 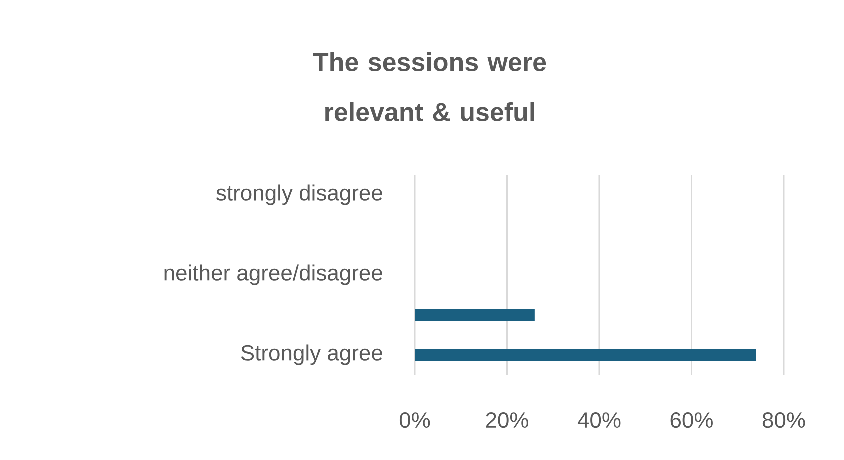 What do you see at coordinates (273, 275) in the screenshot?
I see `y-tick-label: neither agree/disagree` at bounding box center [273, 275].